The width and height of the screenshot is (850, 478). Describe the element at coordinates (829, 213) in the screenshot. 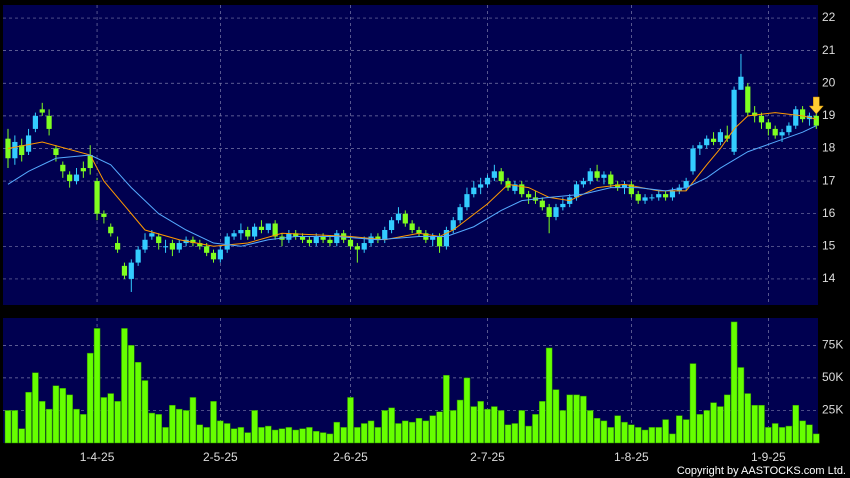

I see `y-tick-label: 16` at that location.